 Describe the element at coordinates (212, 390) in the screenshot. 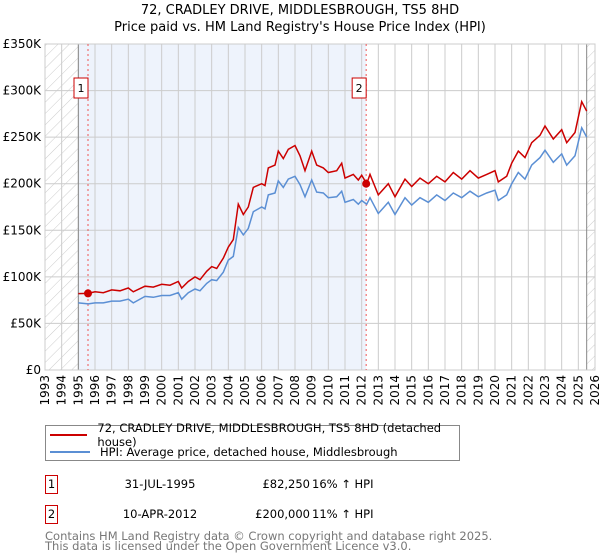

I see `x-tick-label: 2003` at that location.